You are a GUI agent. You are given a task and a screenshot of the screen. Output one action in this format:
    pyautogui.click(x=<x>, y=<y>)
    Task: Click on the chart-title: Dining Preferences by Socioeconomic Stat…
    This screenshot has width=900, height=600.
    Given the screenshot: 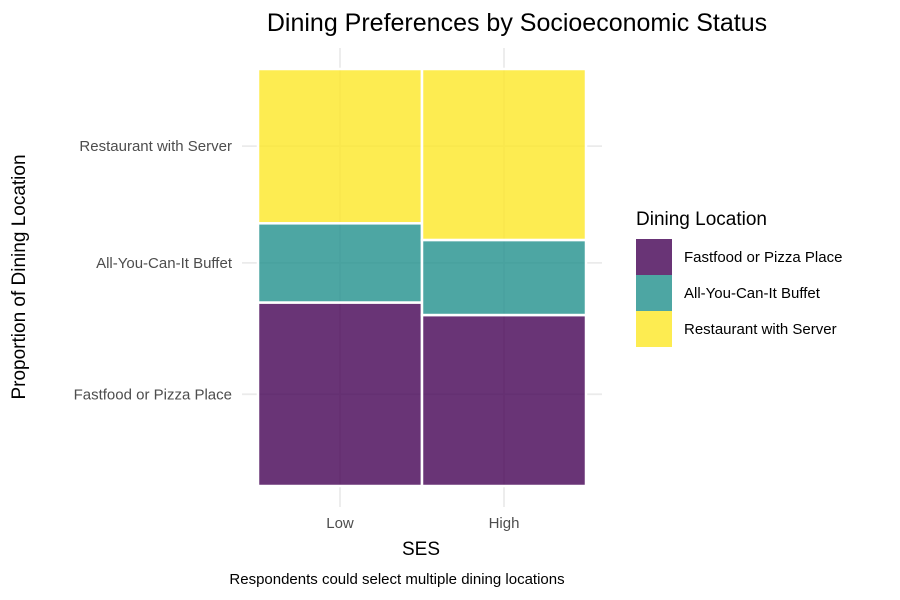 What is the action you would take?
    pyautogui.click(x=517, y=23)
    